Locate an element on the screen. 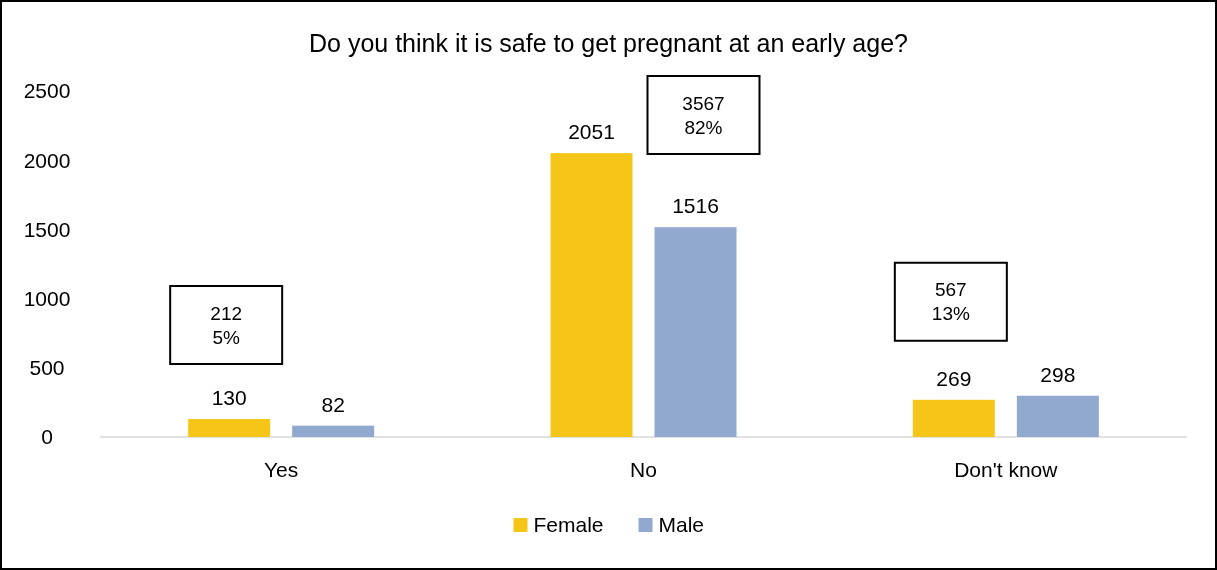  annotation: 567 13% is located at coordinates (950, 302).